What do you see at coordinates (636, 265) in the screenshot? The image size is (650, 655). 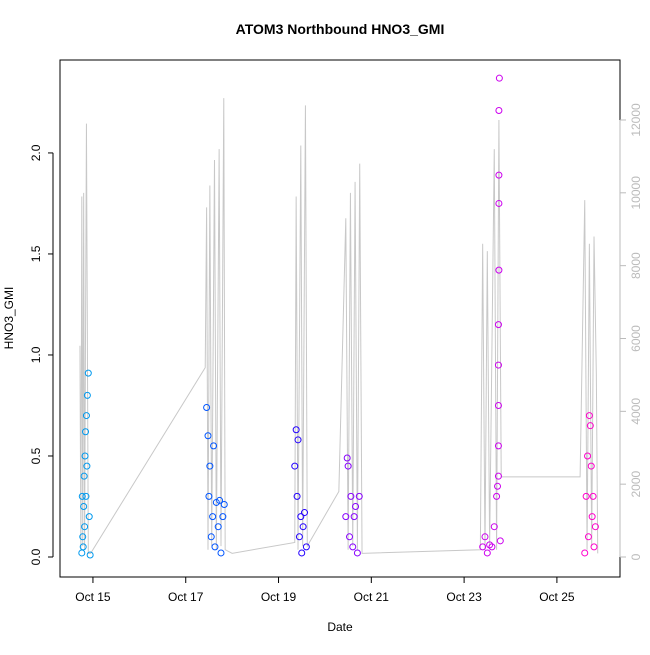 I see `y2-tick-label: 8000` at bounding box center [636, 265].